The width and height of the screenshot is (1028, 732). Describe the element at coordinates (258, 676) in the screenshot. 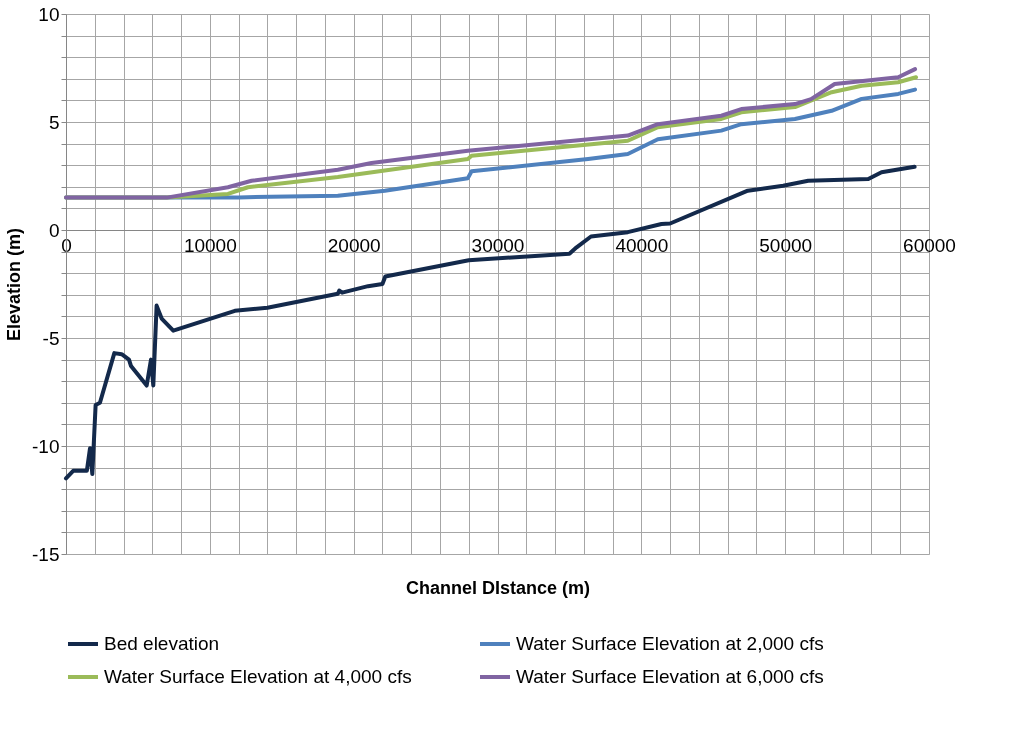

I see `legend-label: Water Surface Elevation at 4,000 cfs` at that location.